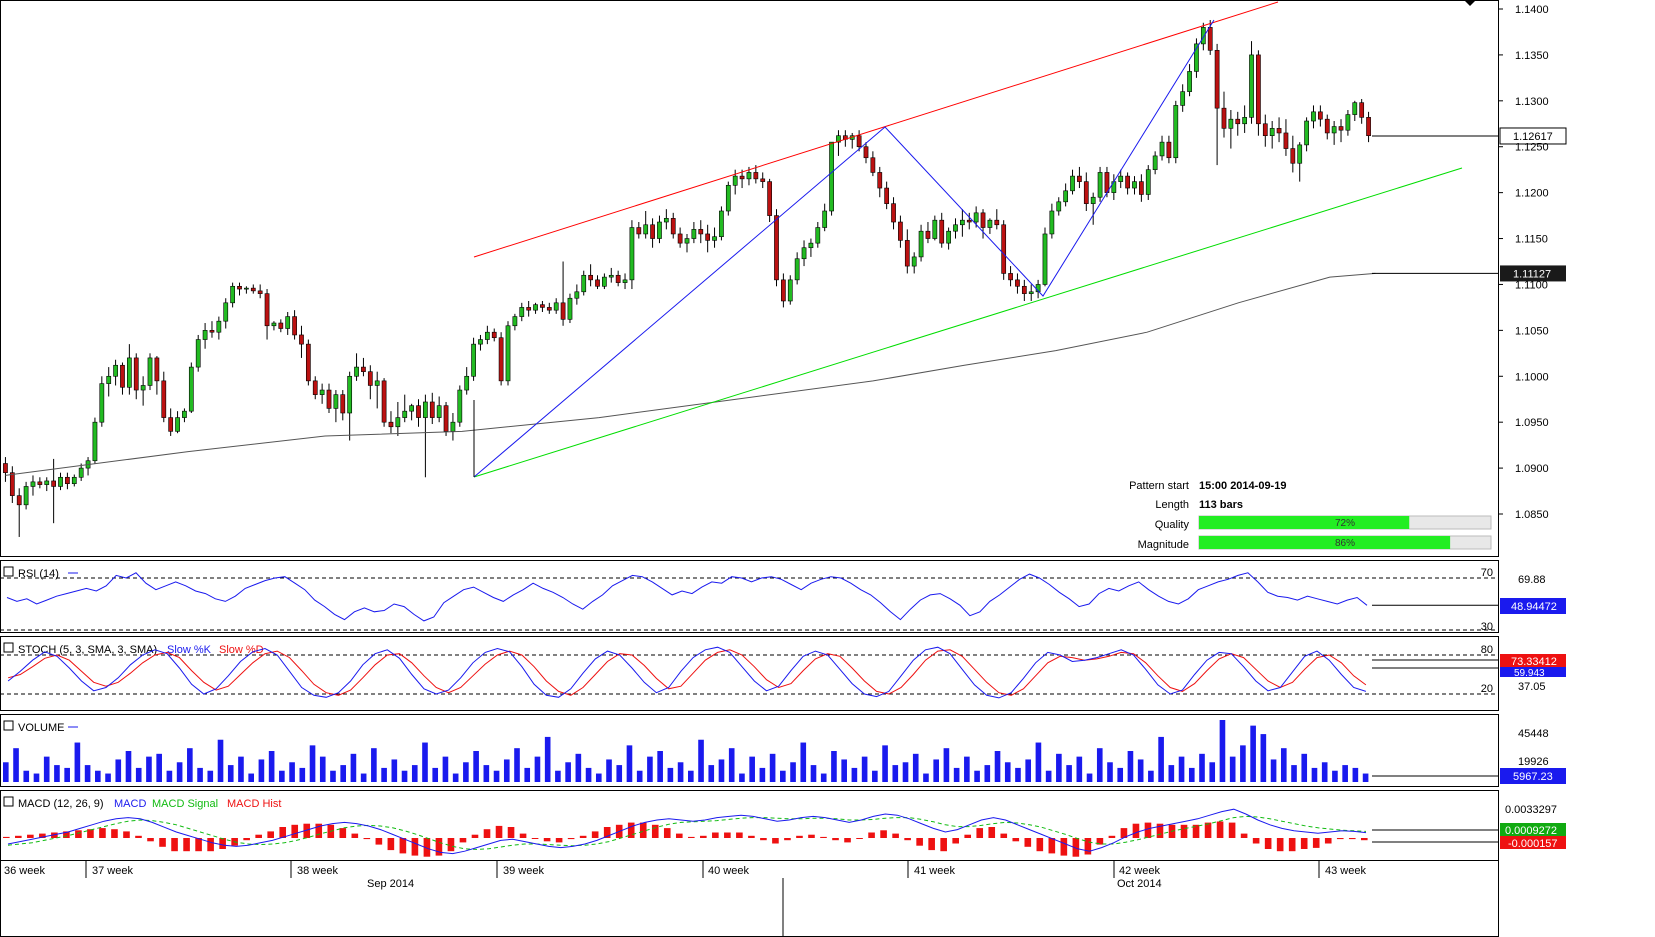 This screenshot has width=1655, height=937. What do you see at coordinates (728, 871) in the screenshot?
I see `week-label: 40 week` at bounding box center [728, 871].